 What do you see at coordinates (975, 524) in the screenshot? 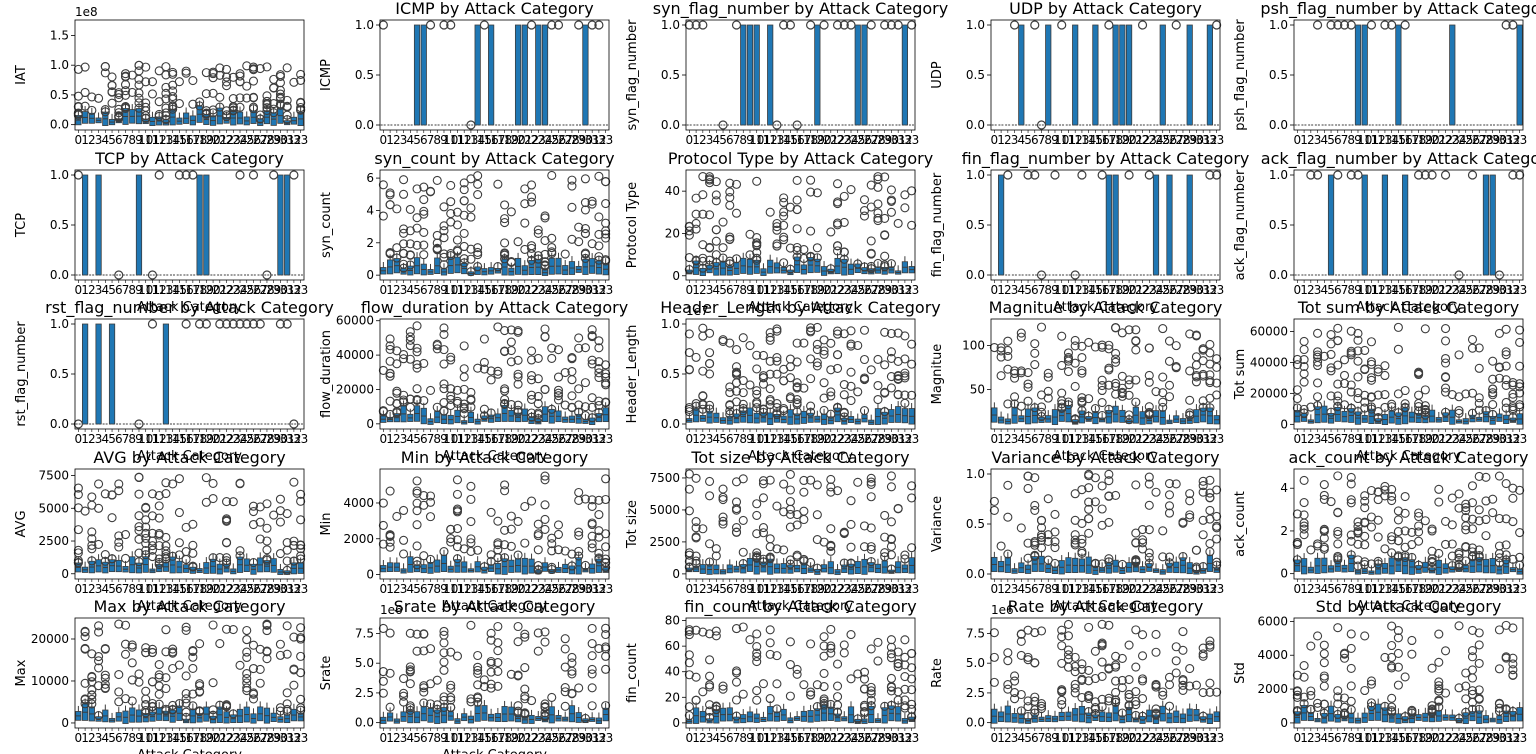
I see `y-tick-label: 0.5` at bounding box center [975, 524].